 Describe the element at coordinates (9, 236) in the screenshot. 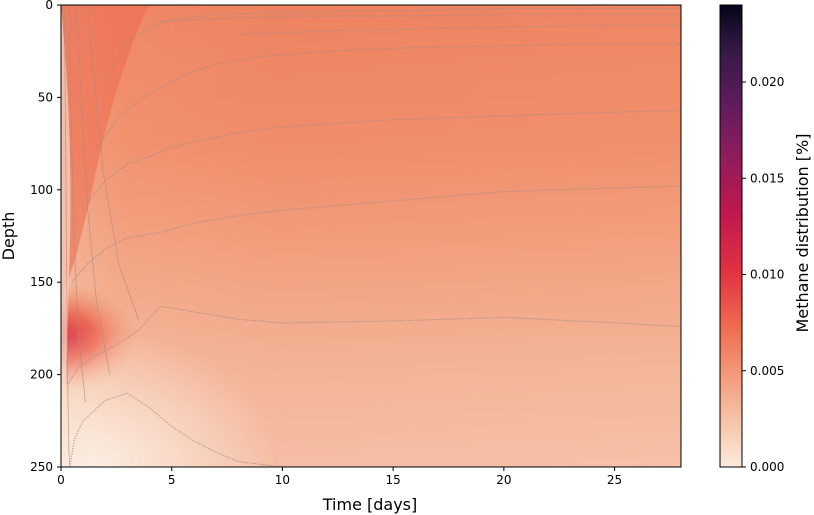

I see `y-axis-title: Depth` at that location.